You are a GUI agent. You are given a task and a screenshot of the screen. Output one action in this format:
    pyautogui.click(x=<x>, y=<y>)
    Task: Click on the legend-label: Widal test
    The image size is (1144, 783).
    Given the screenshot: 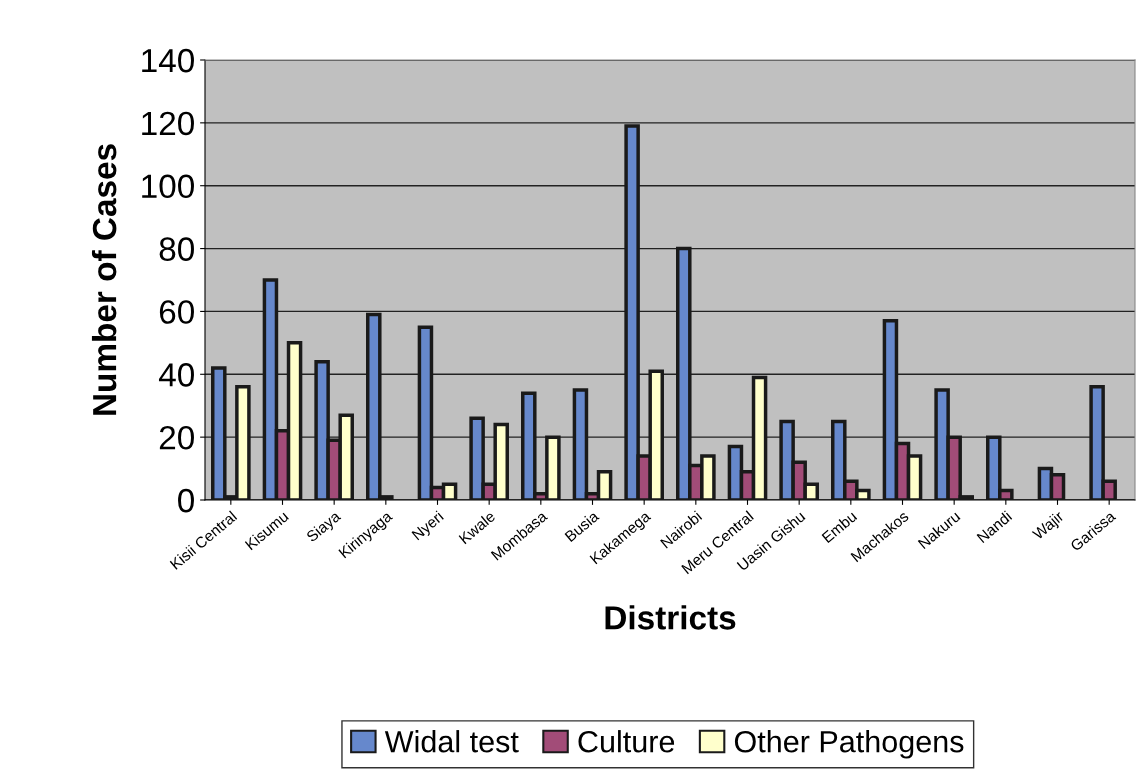 What is the action you would take?
    pyautogui.click(x=451, y=741)
    